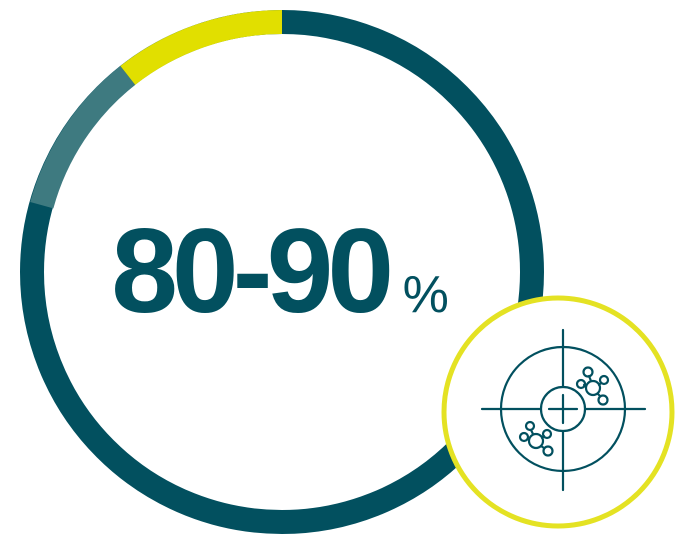  I want to click on target-bacteria-icon, so click(563, 410).